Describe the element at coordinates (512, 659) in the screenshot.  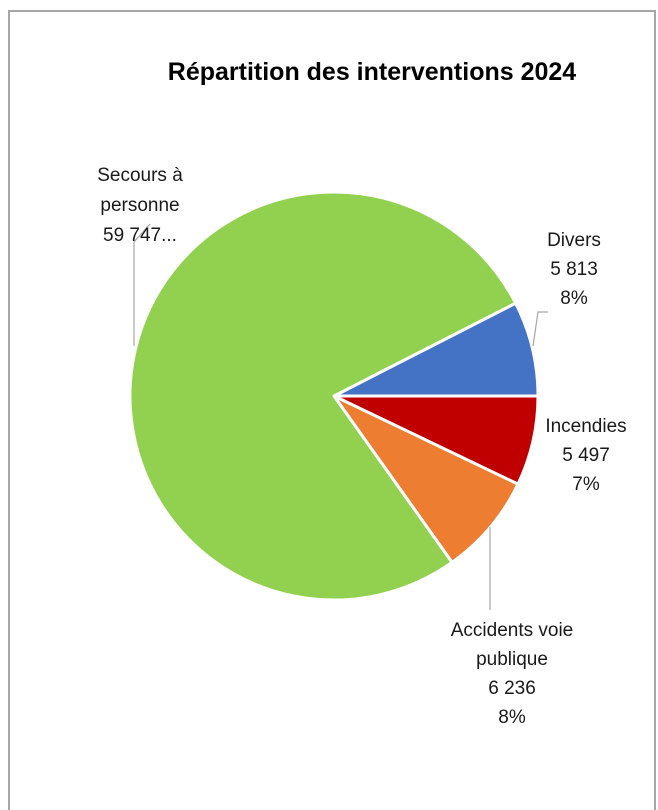
I see `label-avp-name-2: publique` at that location.